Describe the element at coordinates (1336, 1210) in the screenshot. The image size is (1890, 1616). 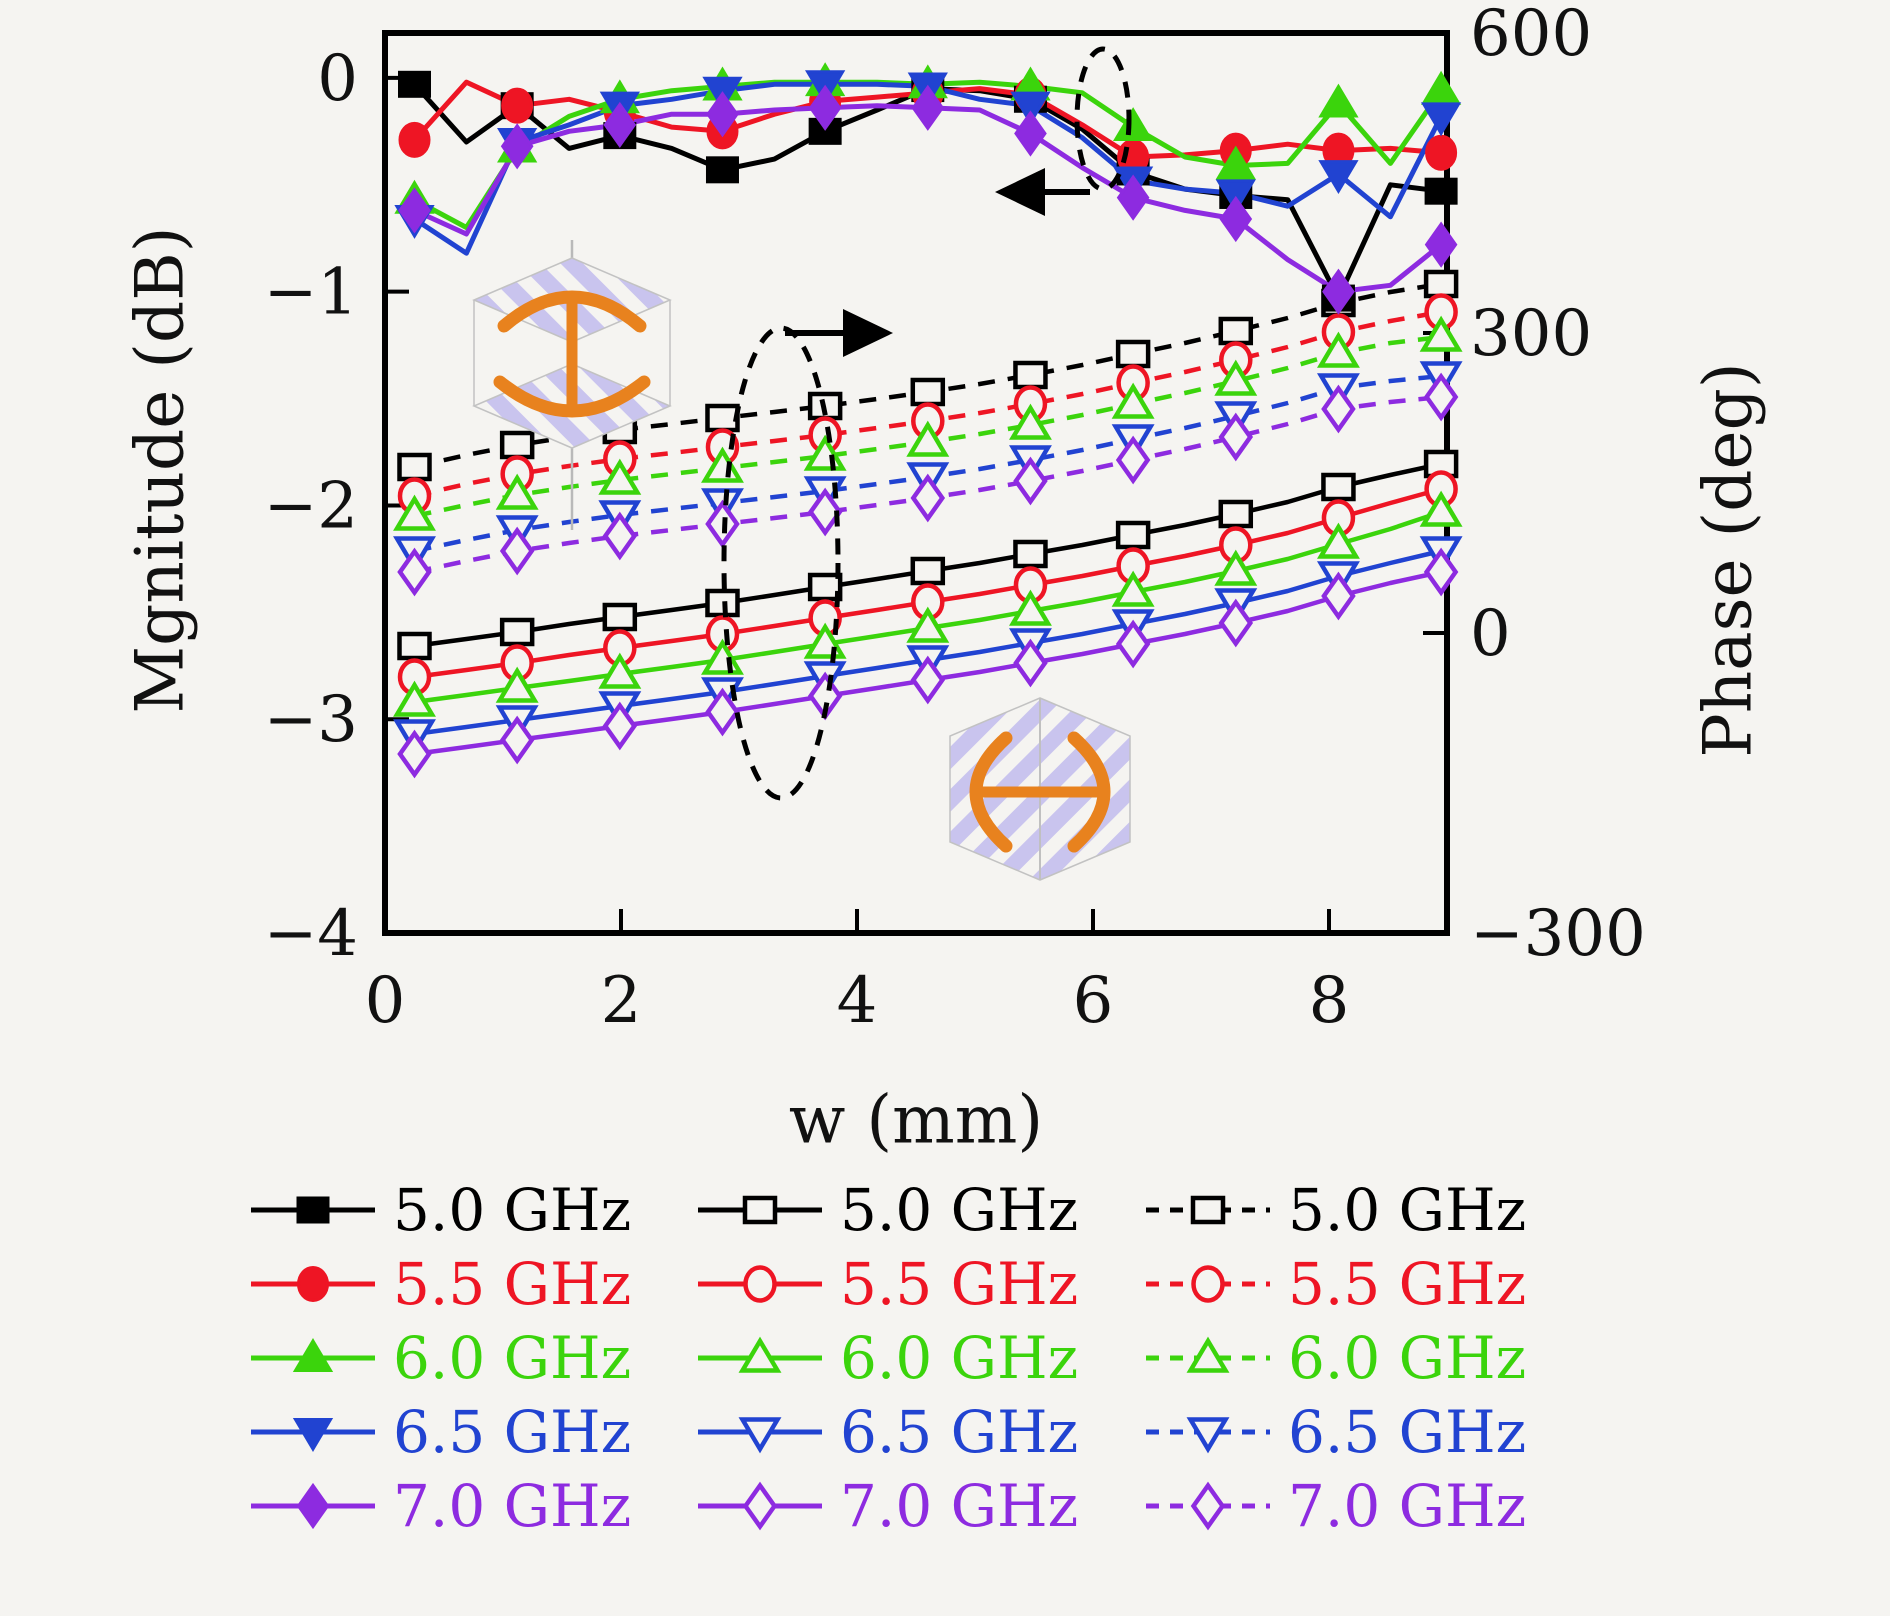
I see `legend-entry-col3-50GHz: 5.0 GHz` at that location.